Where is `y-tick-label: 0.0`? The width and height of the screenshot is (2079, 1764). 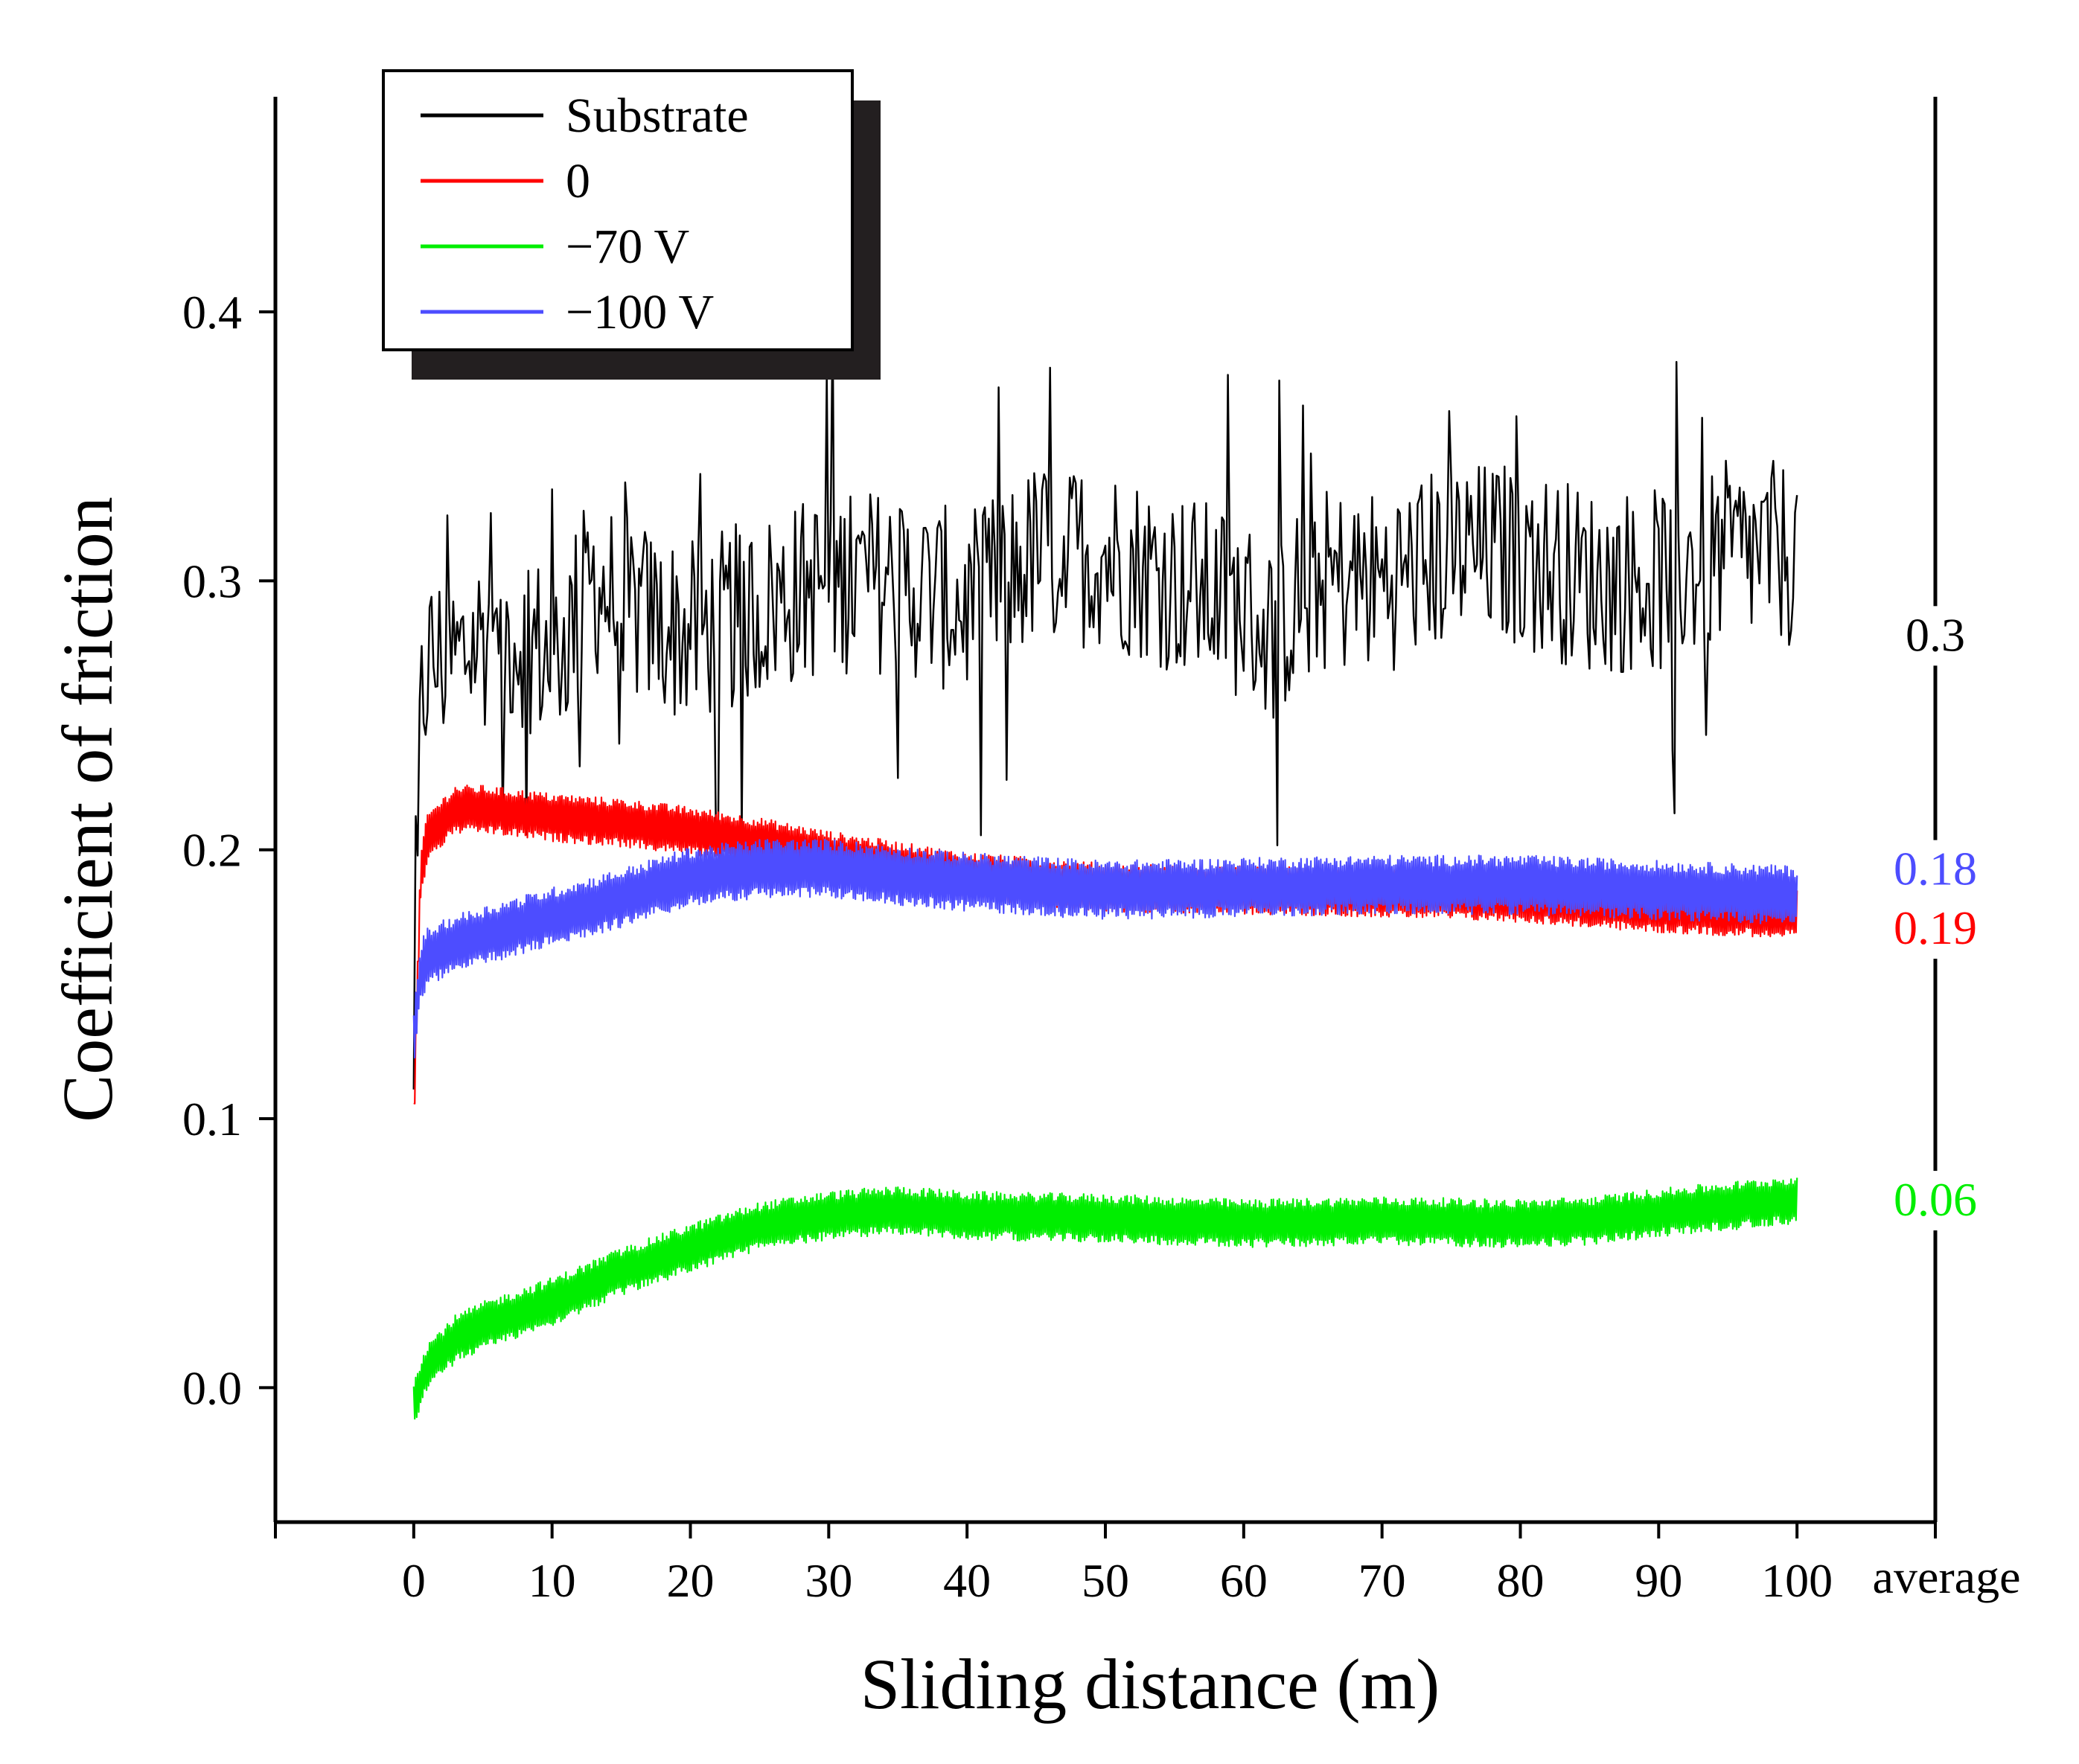
y-tick-label: 0.0 is located at coordinates (212, 1387).